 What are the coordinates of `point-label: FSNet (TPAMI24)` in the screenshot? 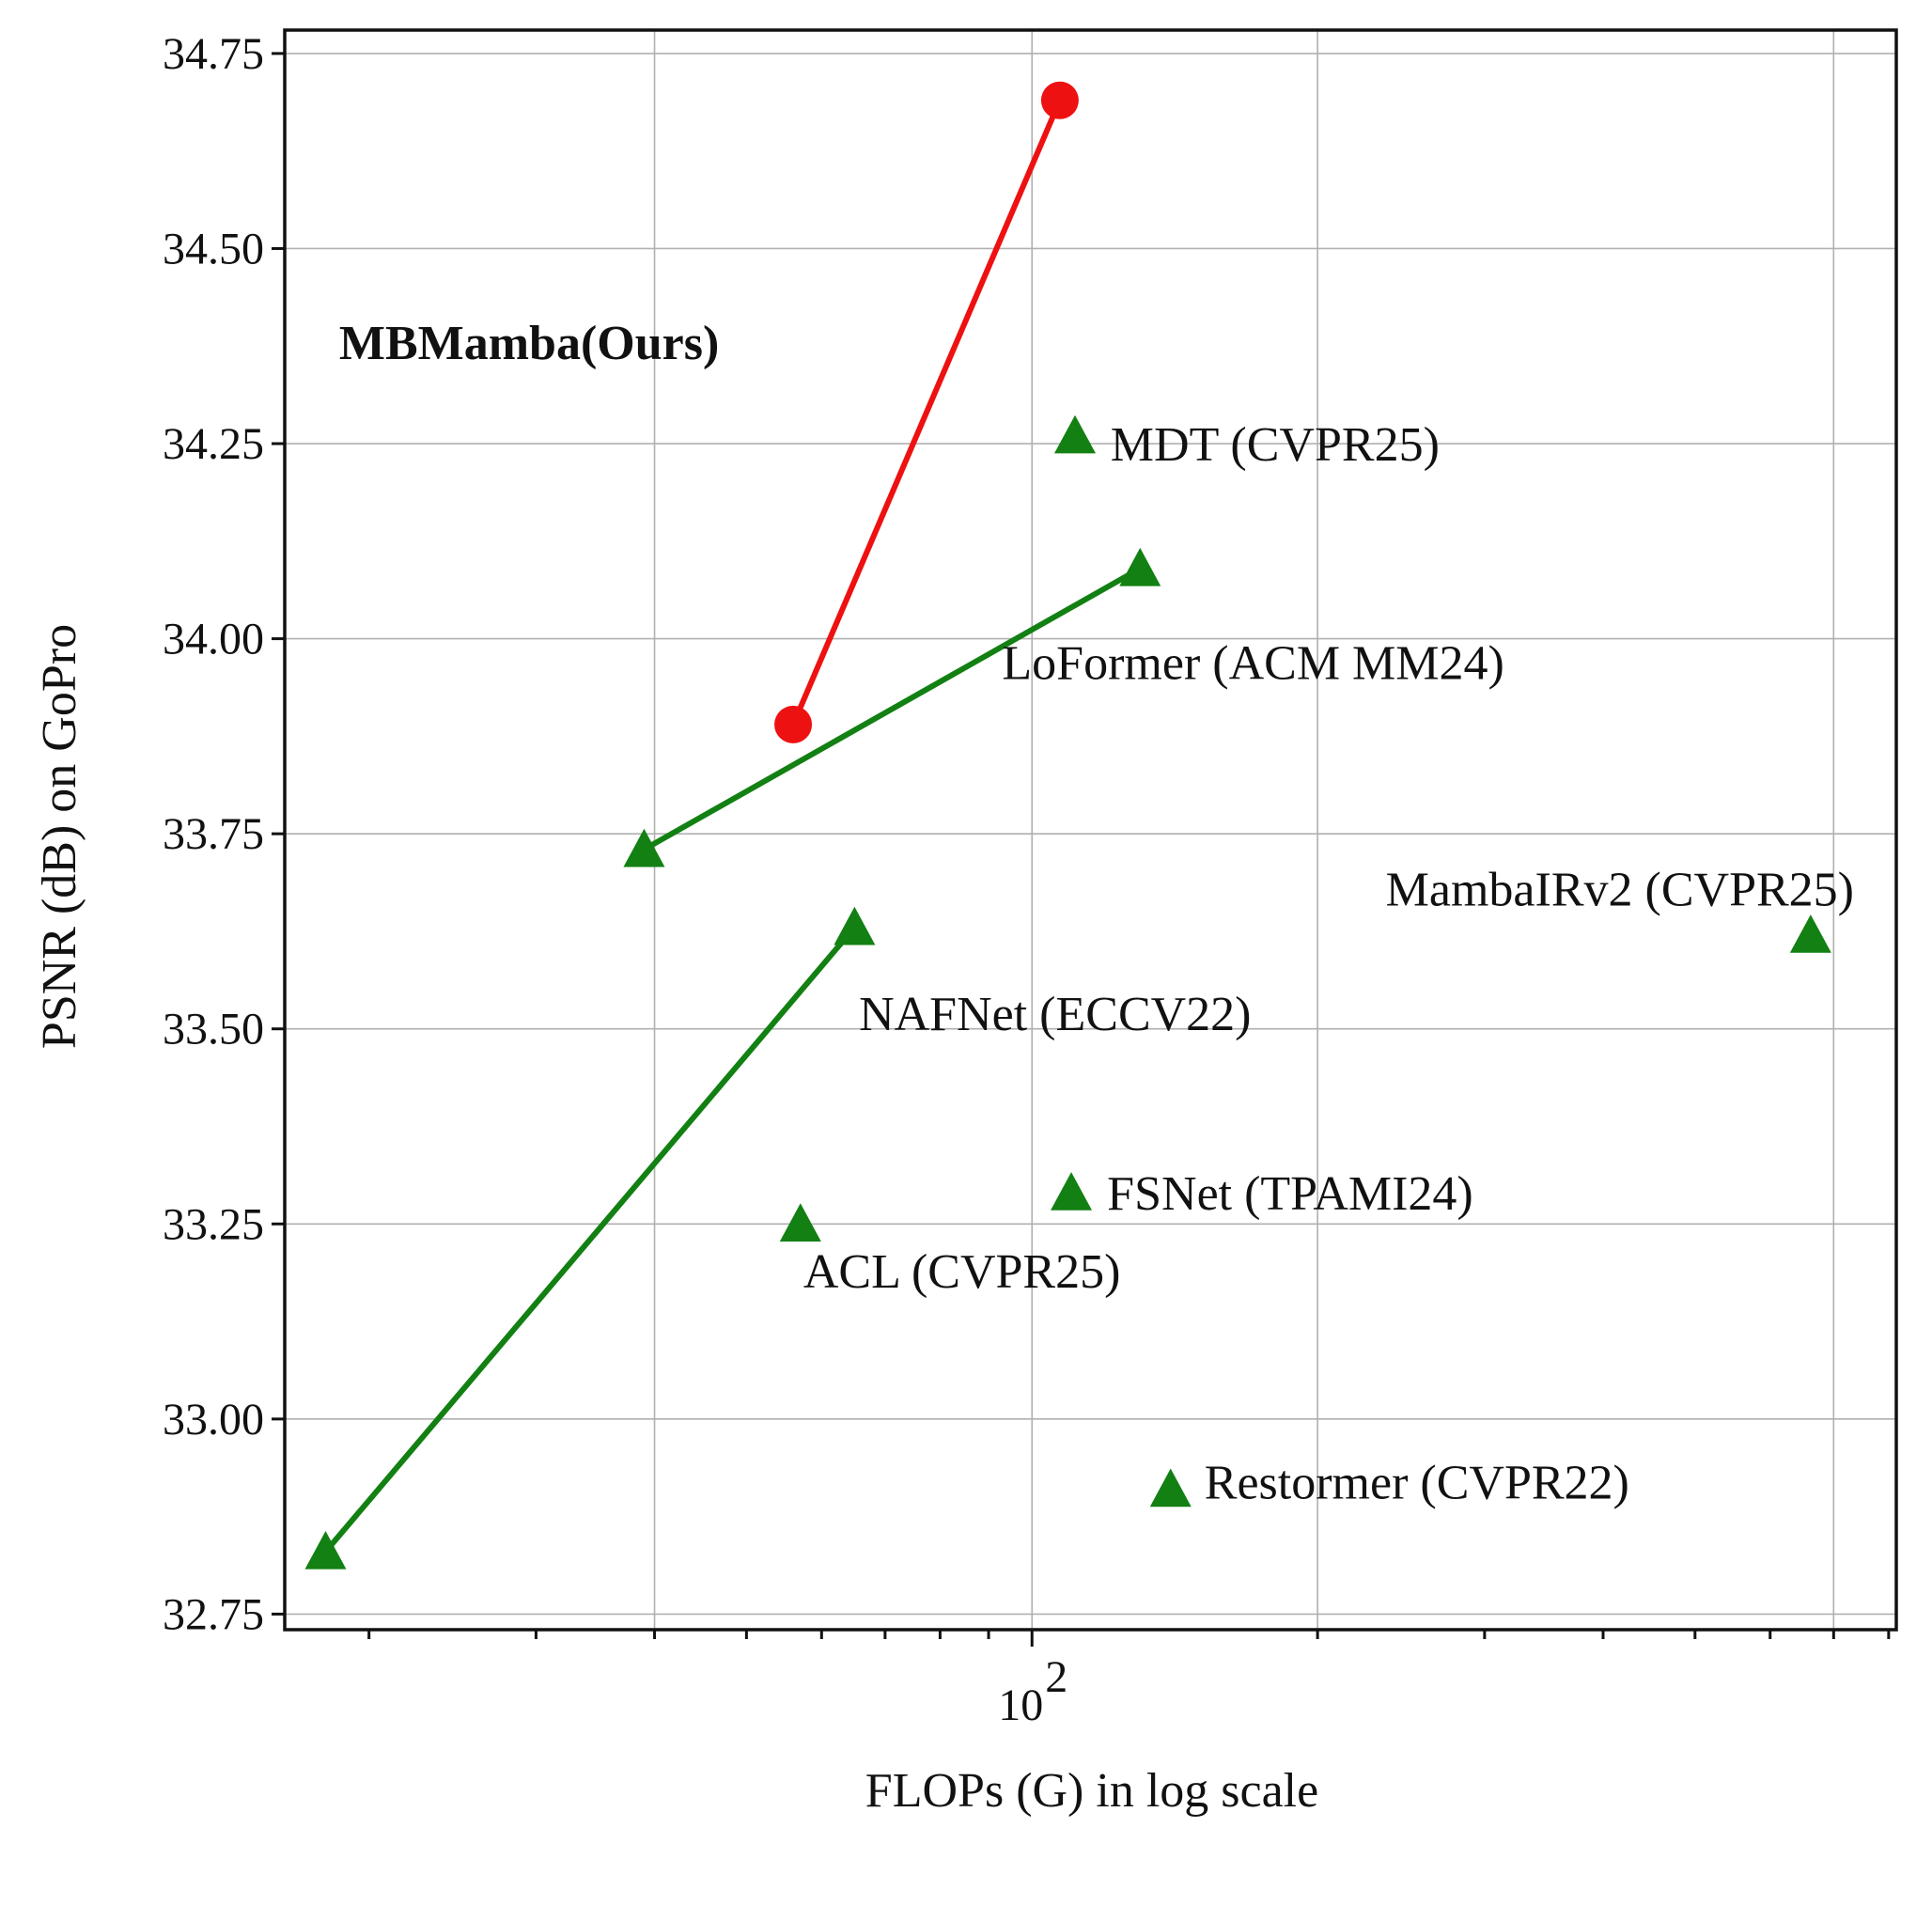 It's located at (1290, 1194).